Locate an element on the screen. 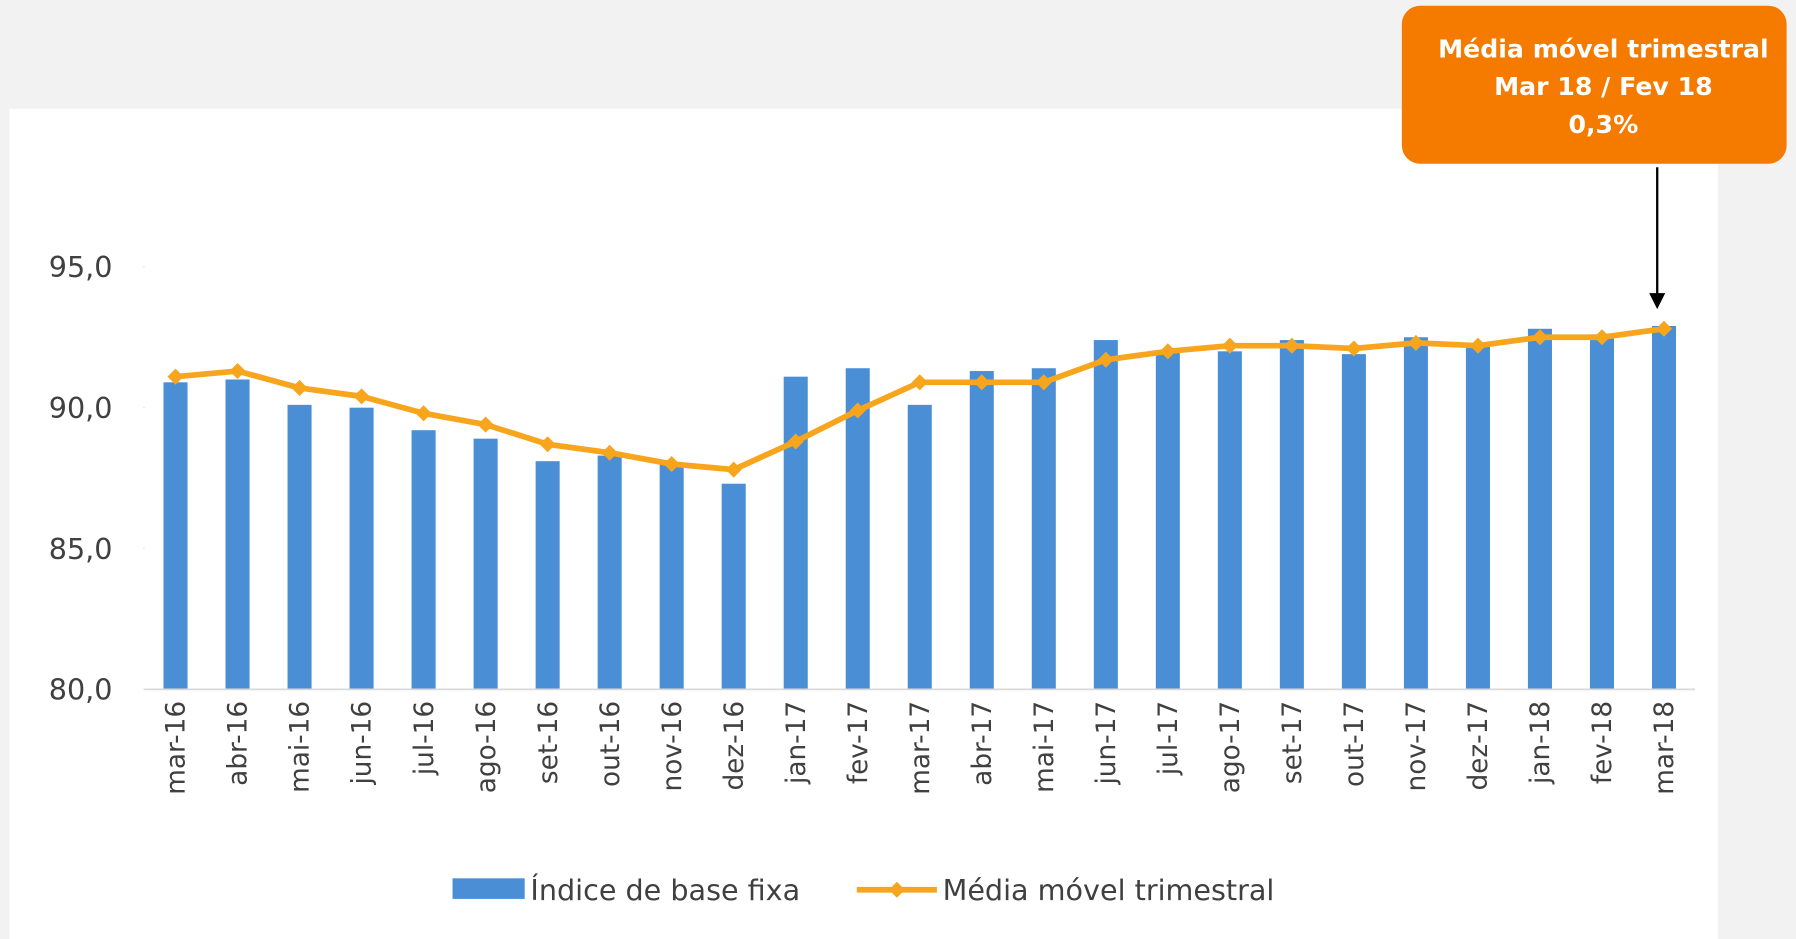 This screenshot has height=939, width=1796. legend-label: Média móvel trimestral is located at coordinates (1109, 890).